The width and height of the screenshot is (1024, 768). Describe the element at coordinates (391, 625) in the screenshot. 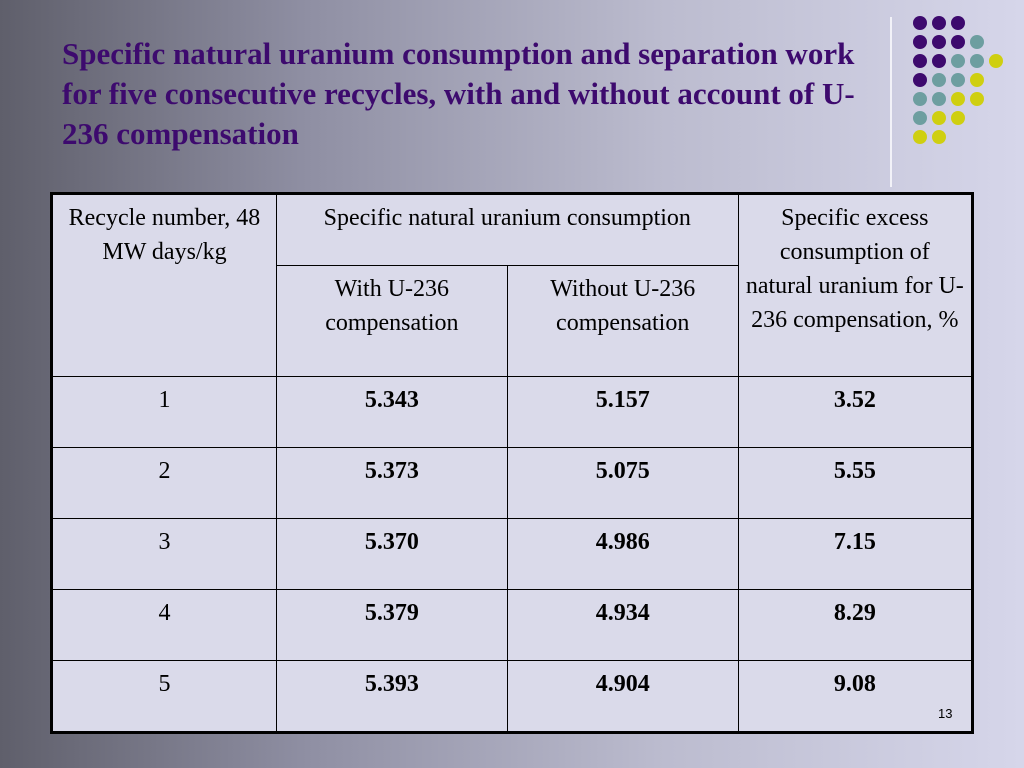

I see `cell-with: 5.379` at that location.